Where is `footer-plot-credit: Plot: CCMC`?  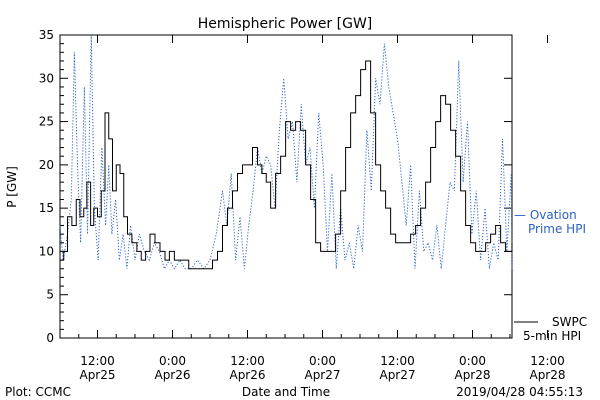
footer-plot-credit: Plot: CCMC is located at coordinates (38, 392).